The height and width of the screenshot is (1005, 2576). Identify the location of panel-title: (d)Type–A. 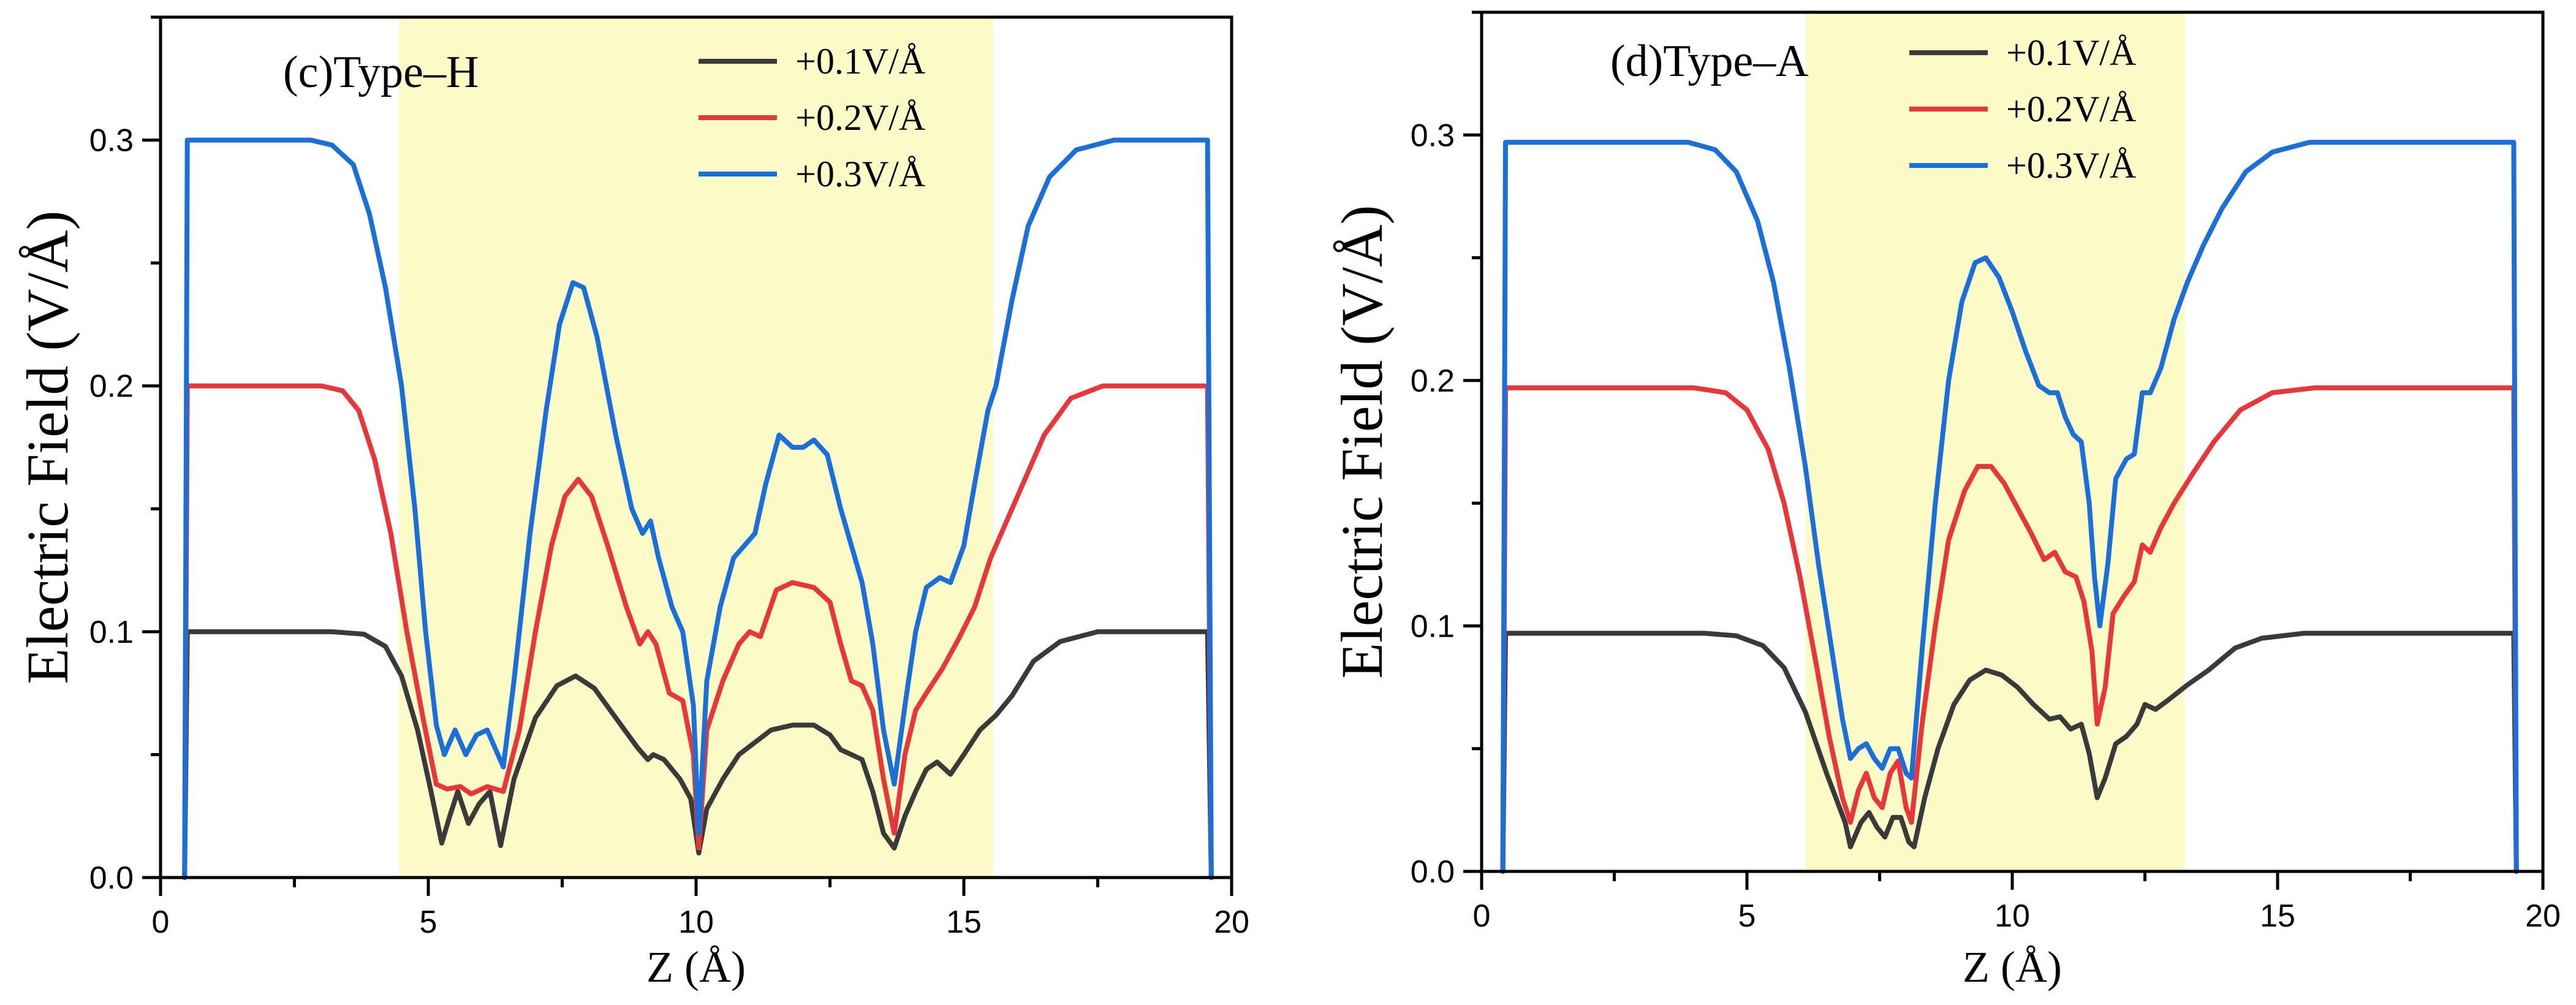
(1709, 61).